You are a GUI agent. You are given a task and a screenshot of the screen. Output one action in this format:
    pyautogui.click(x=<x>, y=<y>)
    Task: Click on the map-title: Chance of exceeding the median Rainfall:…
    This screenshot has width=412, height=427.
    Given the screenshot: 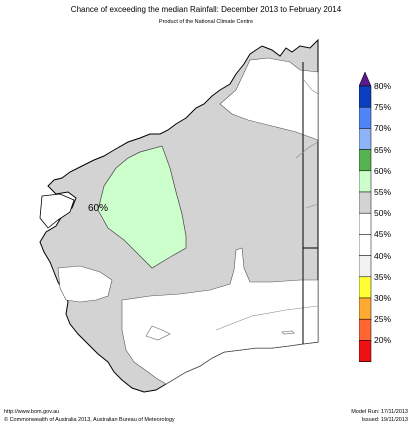 What is the action you would take?
    pyautogui.click(x=206, y=9)
    